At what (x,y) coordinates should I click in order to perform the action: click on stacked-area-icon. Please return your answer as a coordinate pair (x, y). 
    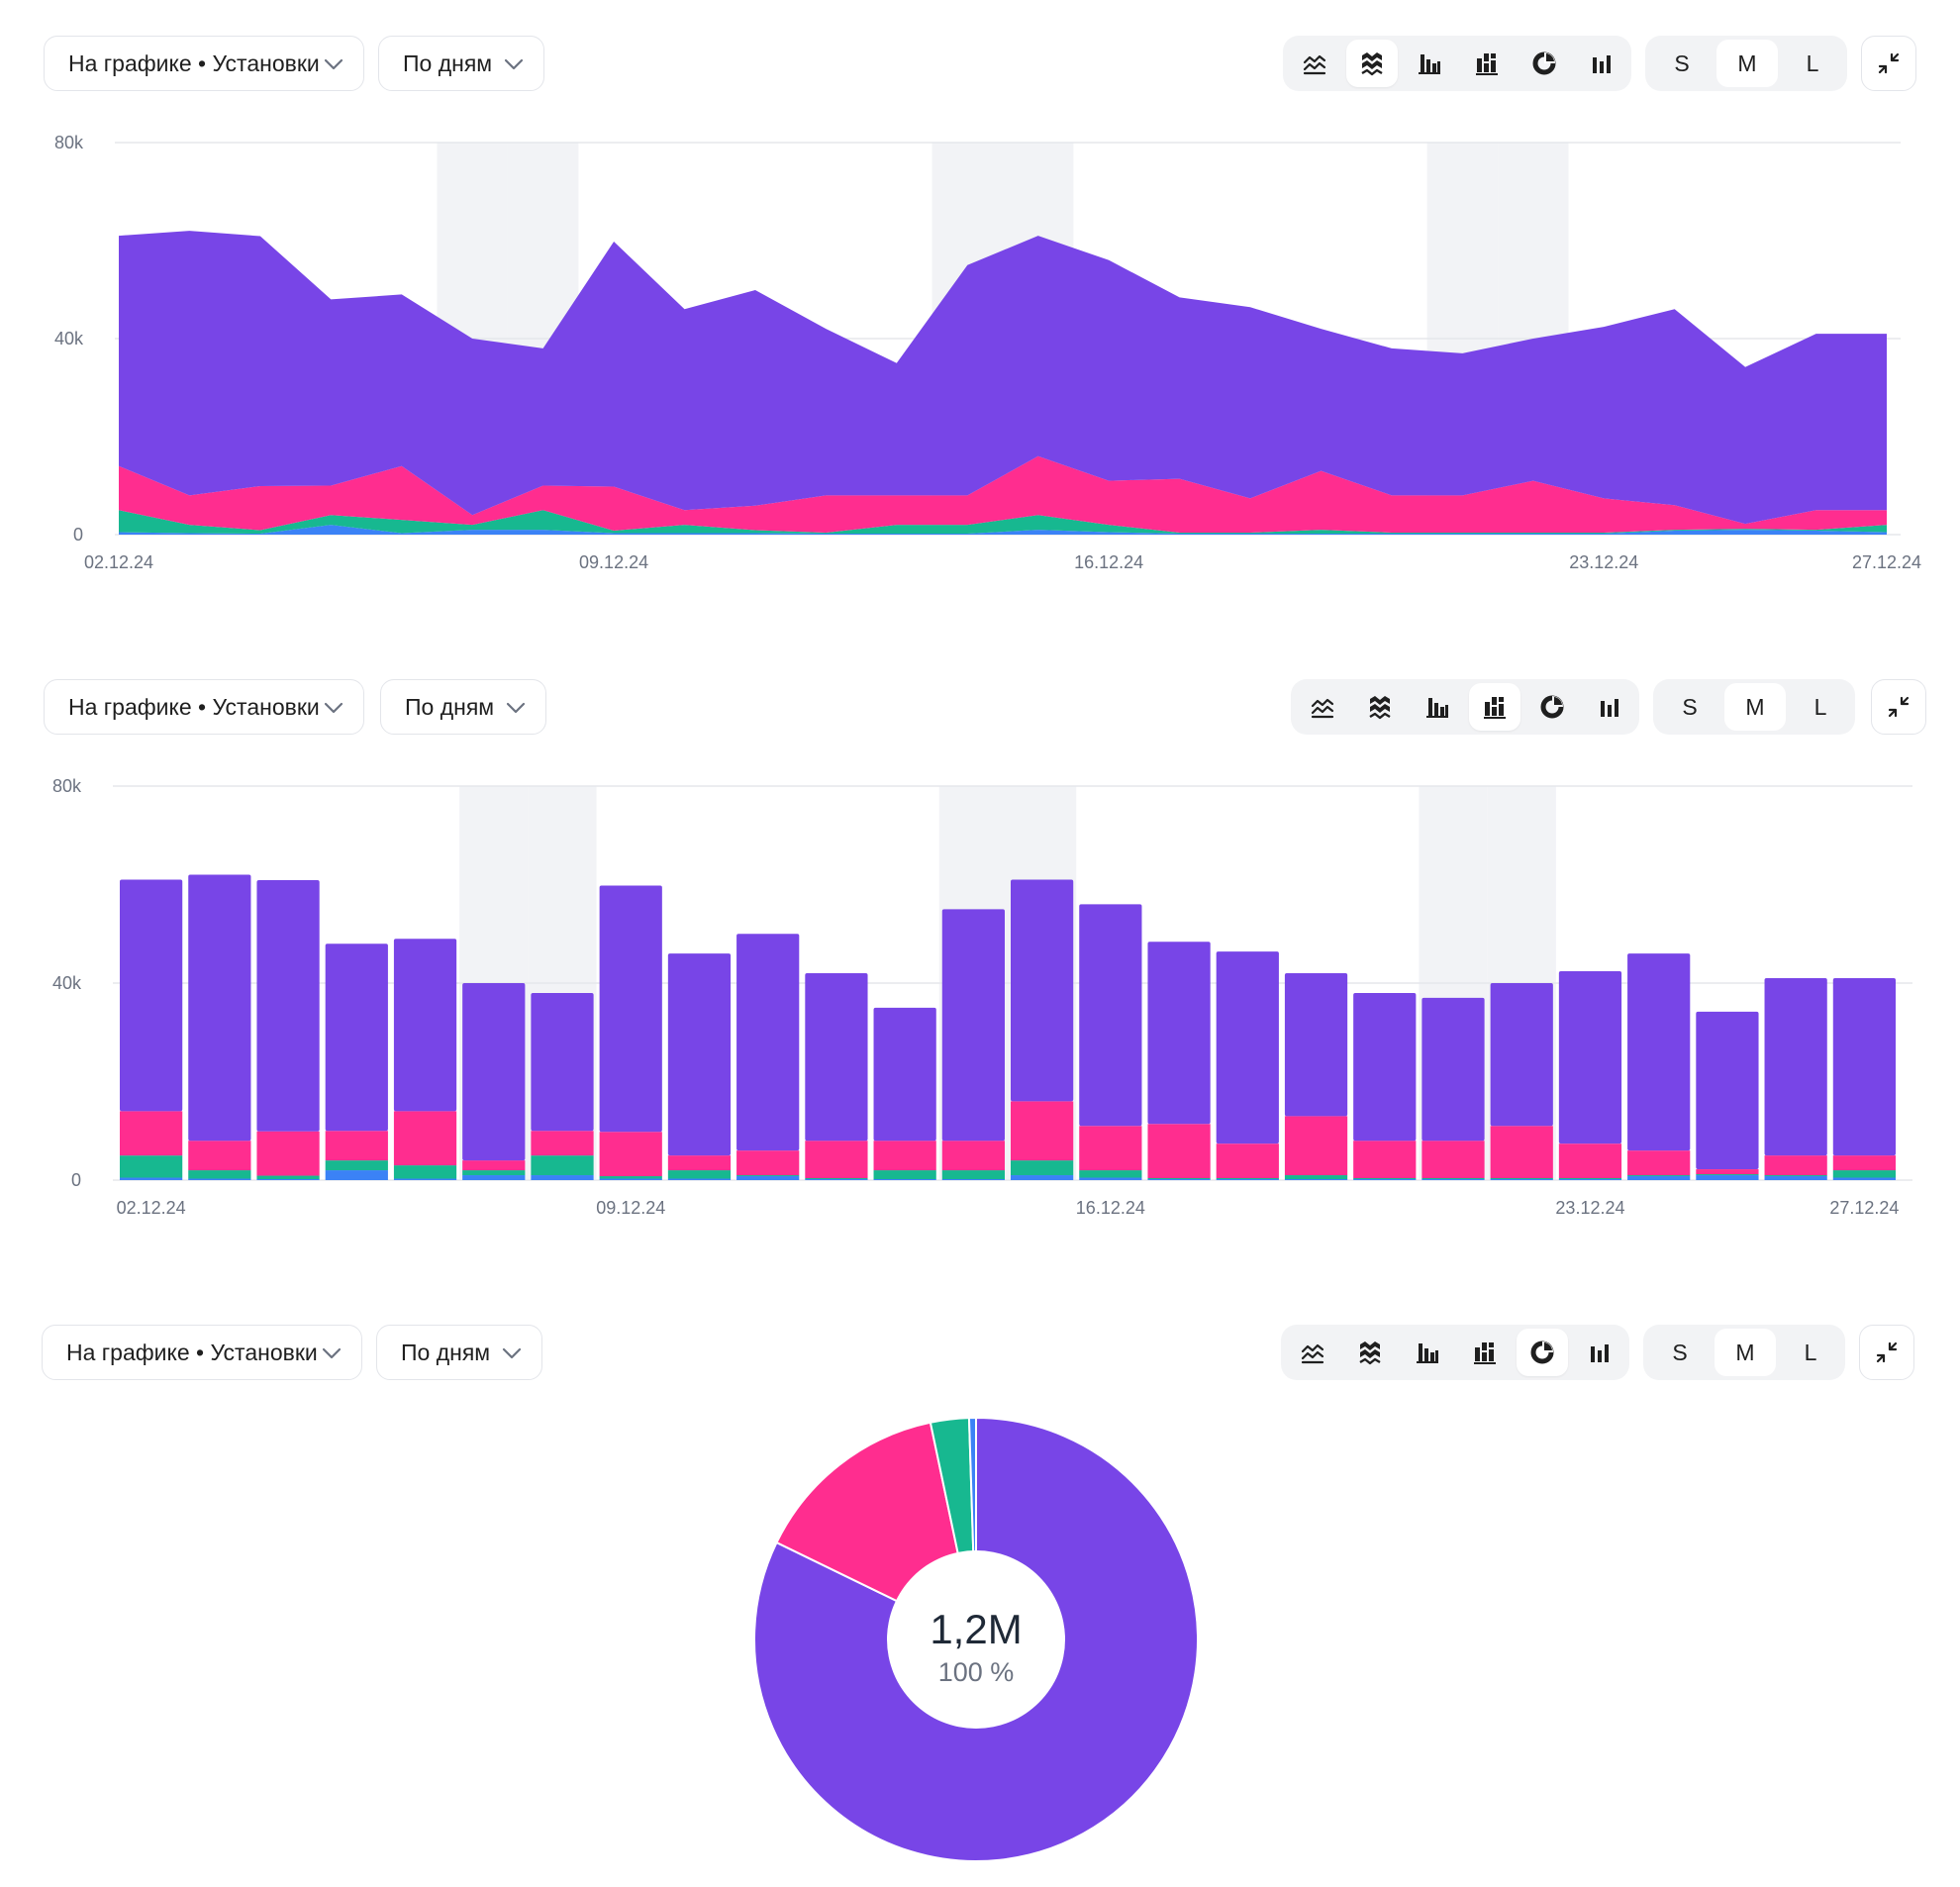
    Looking at the image, I should click on (1372, 64).